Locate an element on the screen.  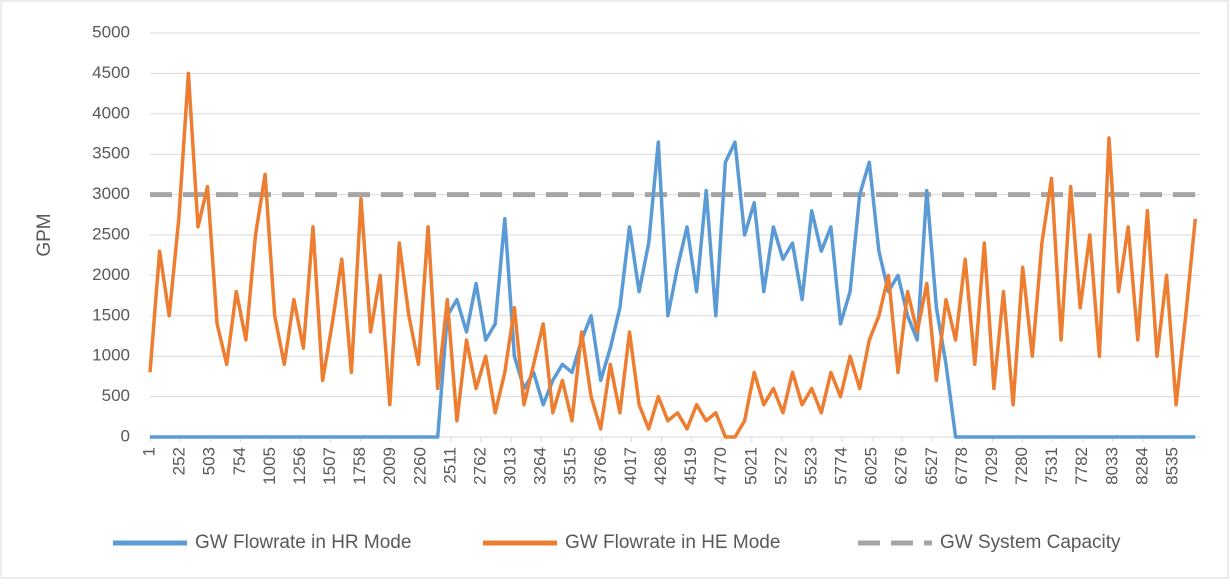
y-tick-label: 4500 is located at coordinates (111, 72).